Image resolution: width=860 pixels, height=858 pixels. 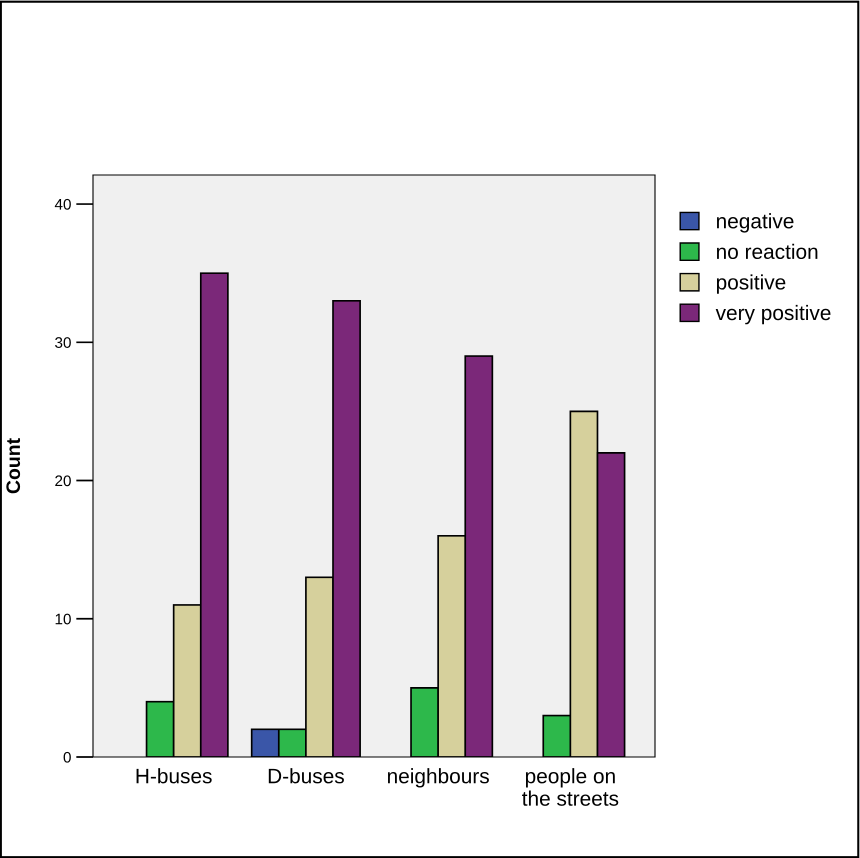 What do you see at coordinates (63, 480) in the screenshot?
I see `y-tick-label: 20` at bounding box center [63, 480].